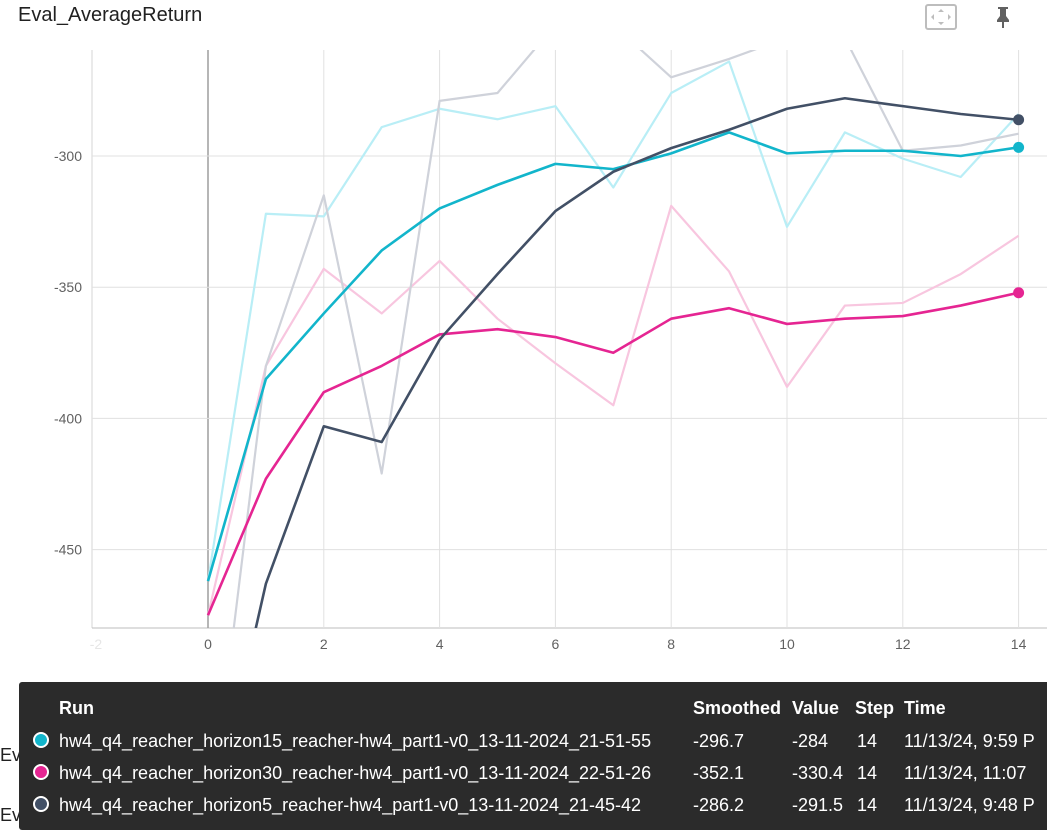 This screenshot has width=1047, height=832. Describe the element at coordinates (903, 644) in the screenshot. I see `x-tick-label: 12` at that location.